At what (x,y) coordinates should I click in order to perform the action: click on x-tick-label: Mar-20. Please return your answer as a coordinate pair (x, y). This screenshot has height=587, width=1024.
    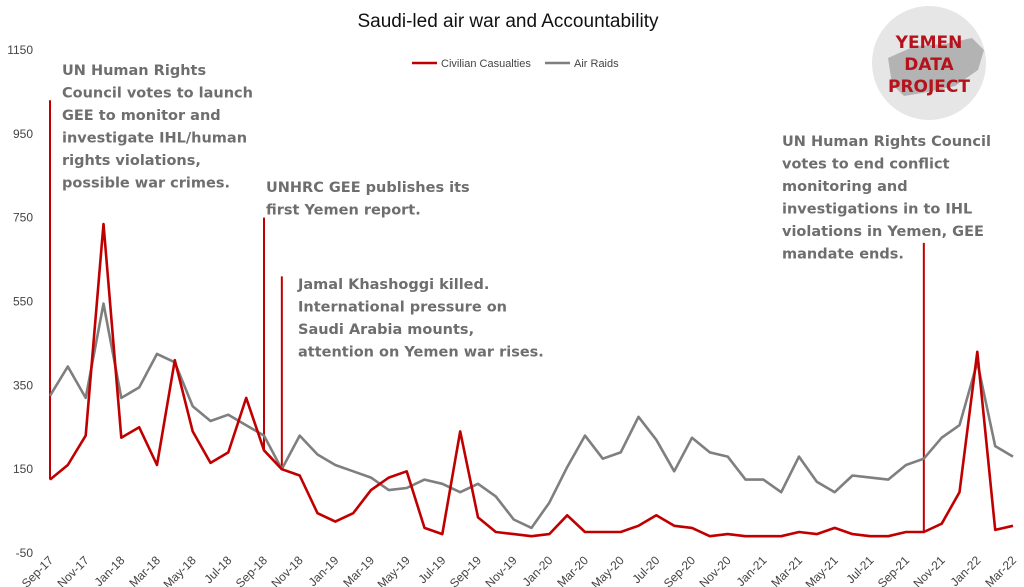
    Looking at the image, I should click on (572, 570).